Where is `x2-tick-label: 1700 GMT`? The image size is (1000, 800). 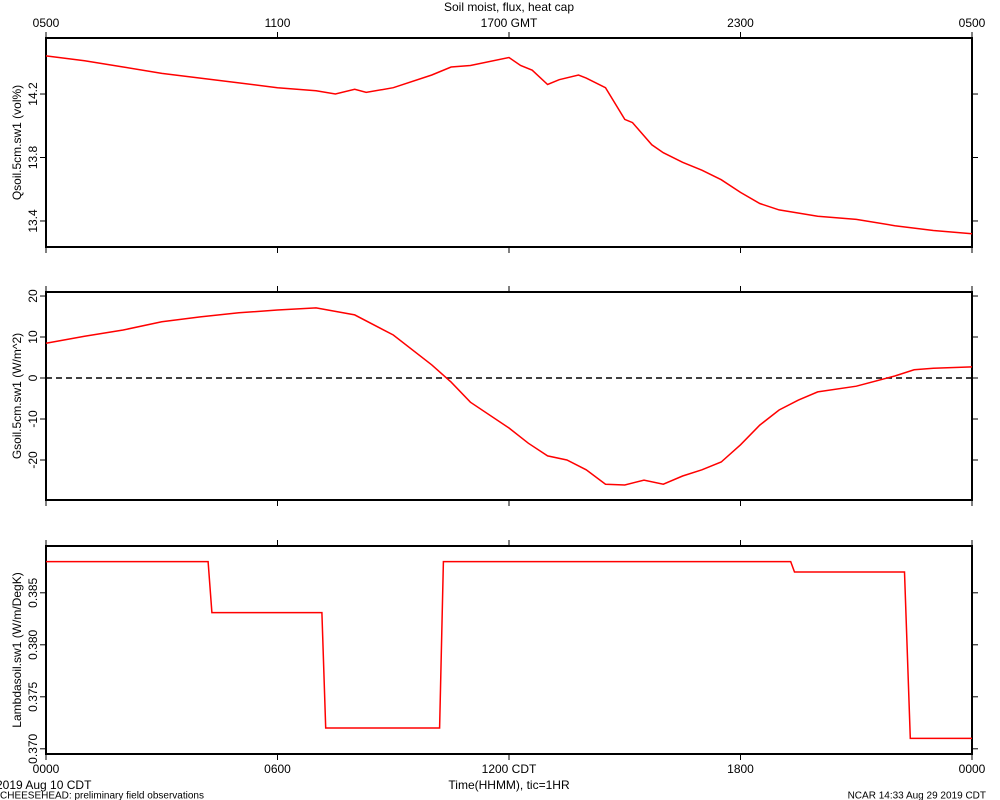
x2-tick-label: 1700 GMT is located at coordinates (509, 23).